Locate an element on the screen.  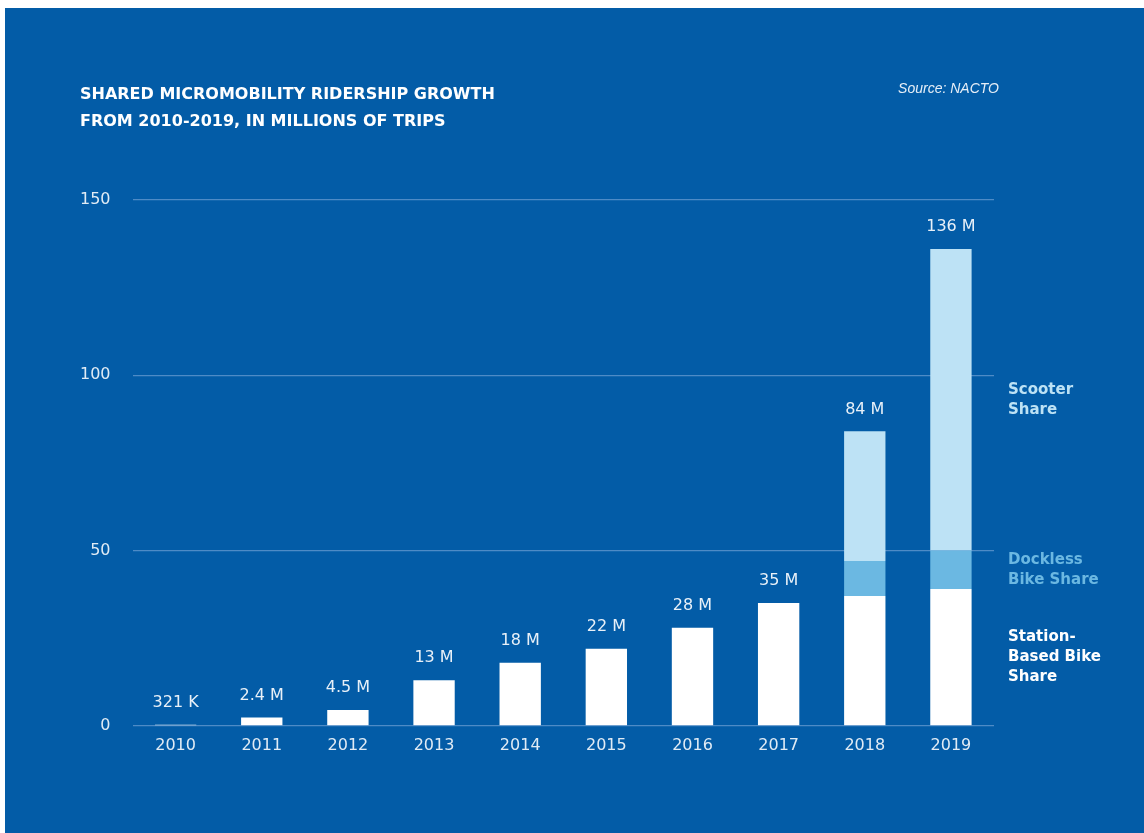
x-tick-label: 2015 is located at coordinates (606, 744).